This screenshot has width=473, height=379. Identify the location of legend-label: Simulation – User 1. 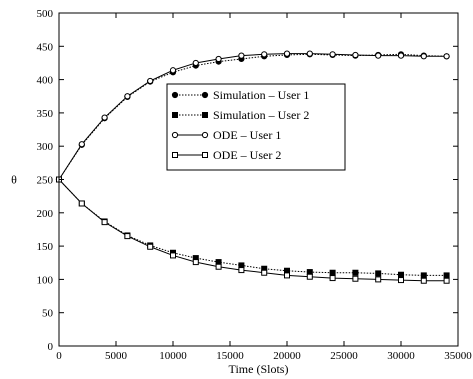
(261, 95).